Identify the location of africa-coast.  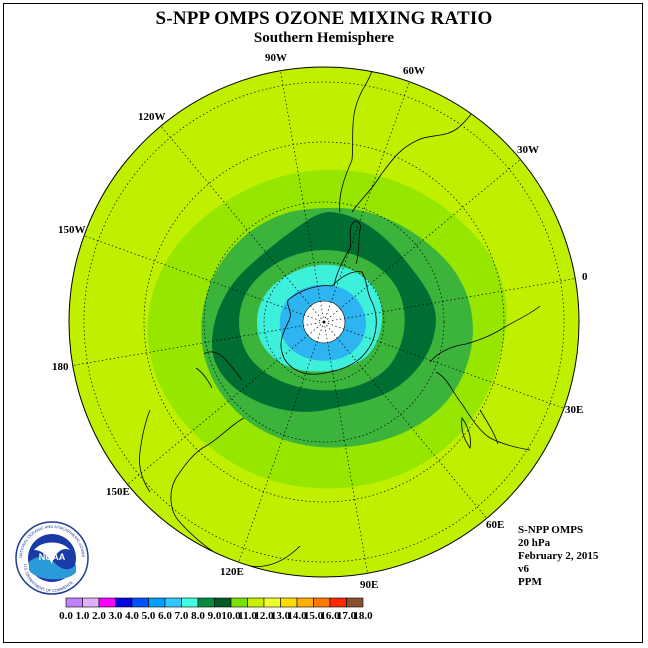
(485, 378).